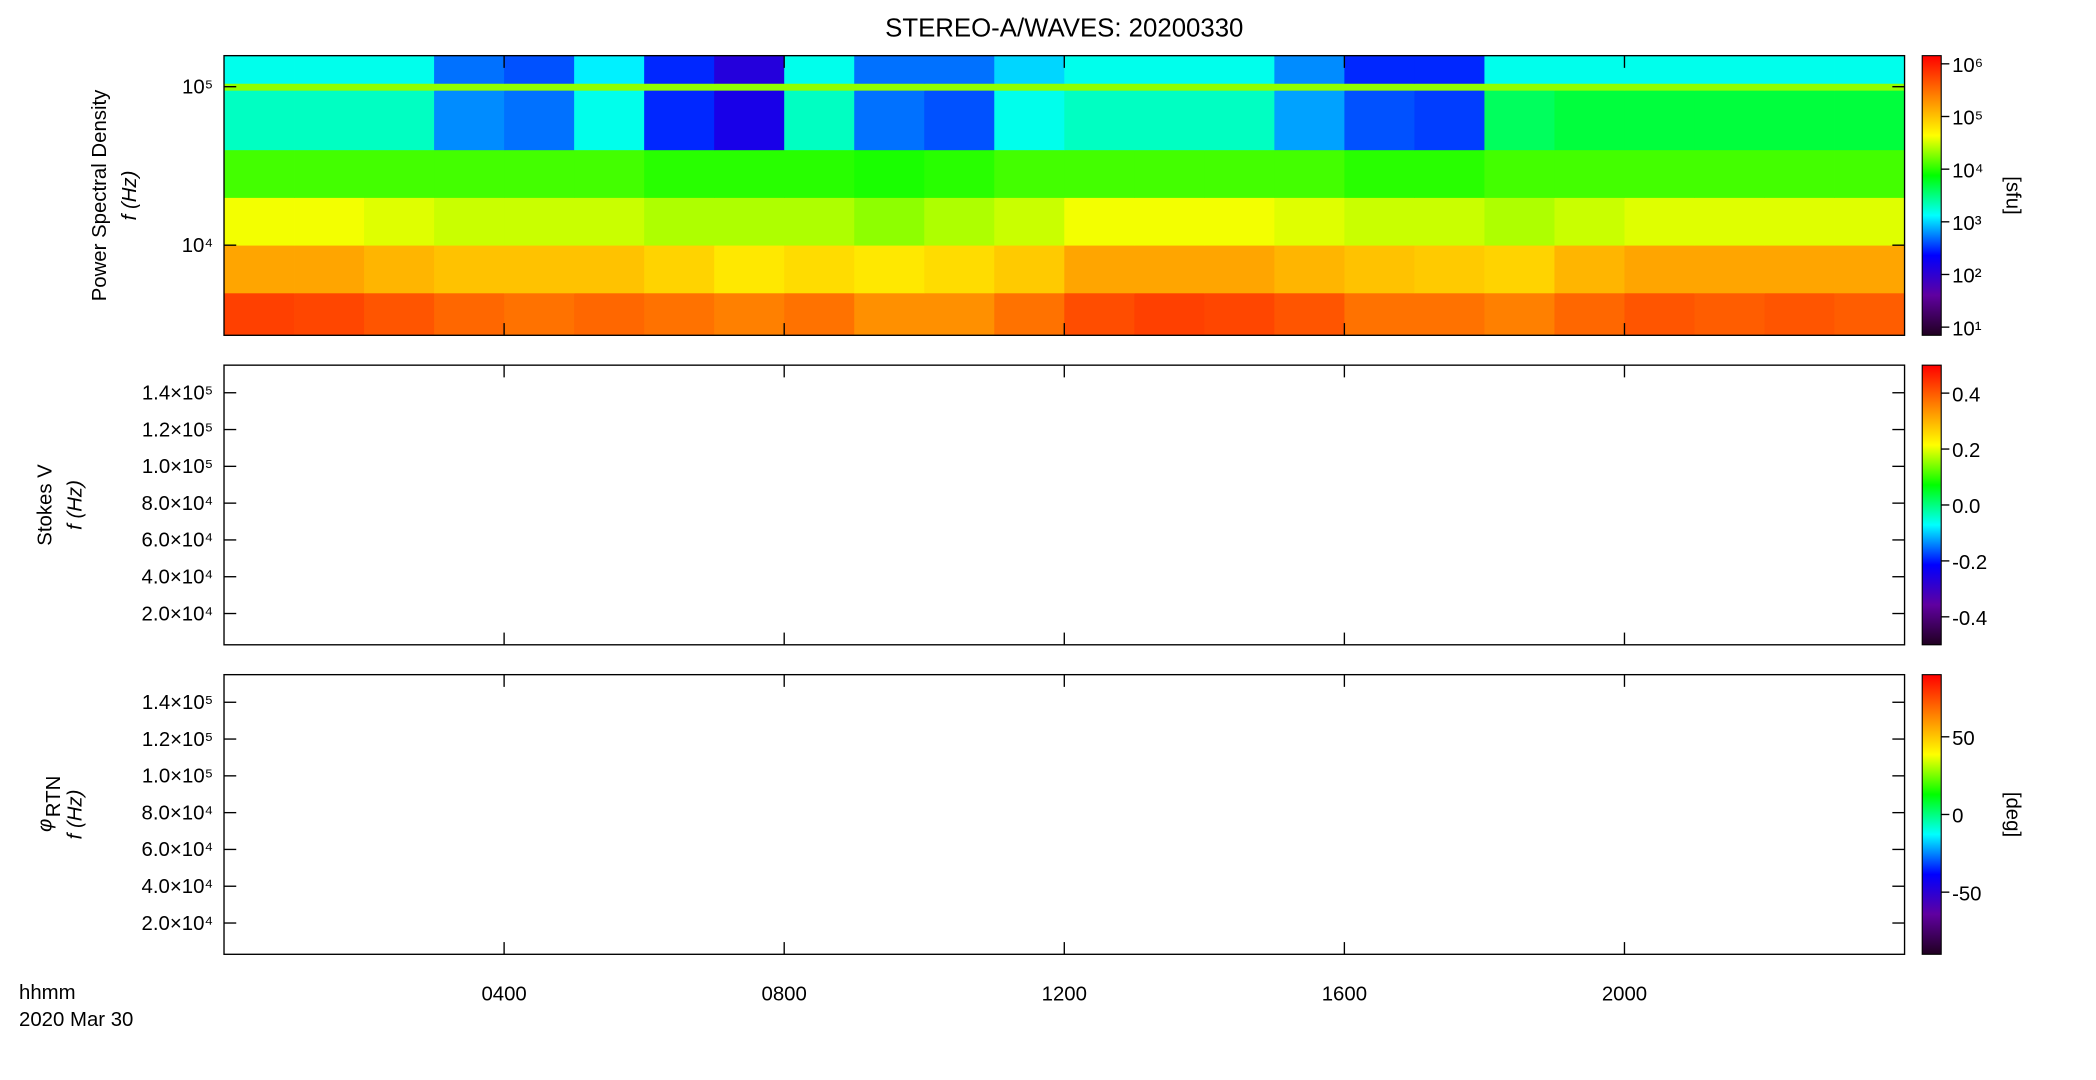 Image resolution: width=2096 pixels, height=1080 pixels. What do you see at coordinates (2012, 814) in the screenshot?
I see `colorbar-label: [deg]` at bounding box center [2012, 814].